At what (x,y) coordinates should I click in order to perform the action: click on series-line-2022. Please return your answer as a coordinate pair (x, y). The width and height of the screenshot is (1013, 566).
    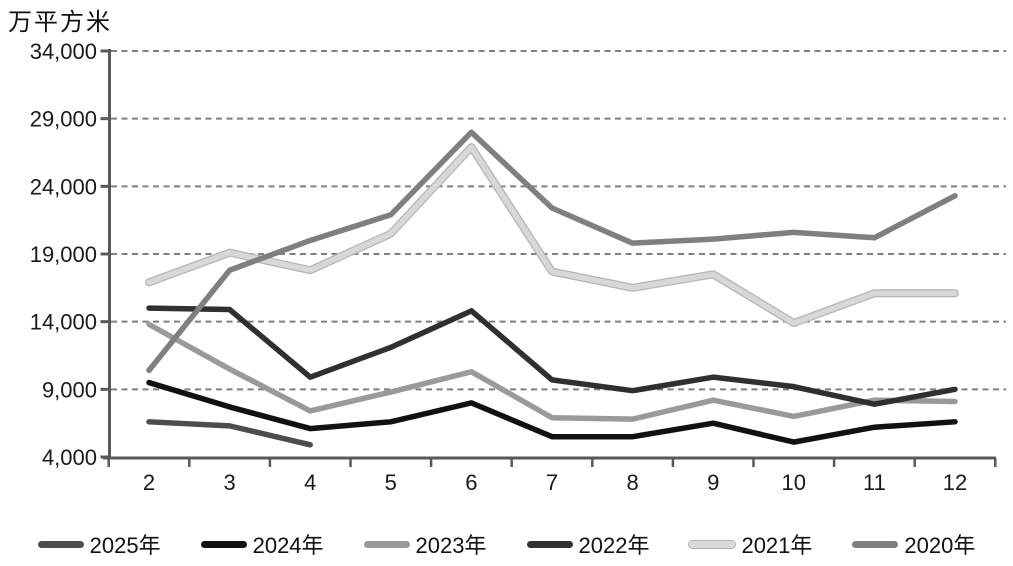
    Looking at the image, I should click on (552, 356).